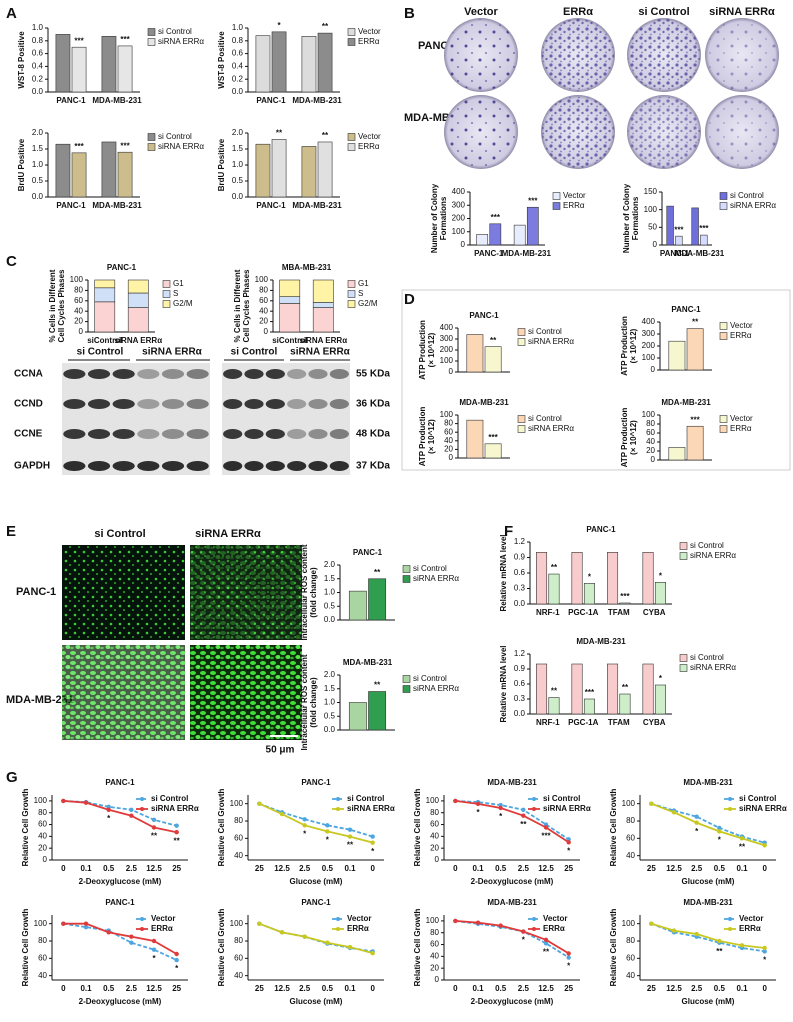  Describe the element at coordinates (71, 100) in the screenshot. I see `x-tick-label: PANC-1` at that location.